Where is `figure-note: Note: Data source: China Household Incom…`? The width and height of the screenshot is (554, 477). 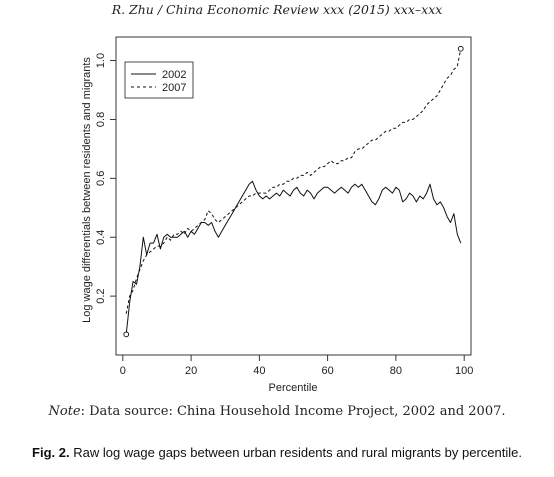
figure-note: Note: Data source: China Household Incom… is located at coordinates (277, 411).